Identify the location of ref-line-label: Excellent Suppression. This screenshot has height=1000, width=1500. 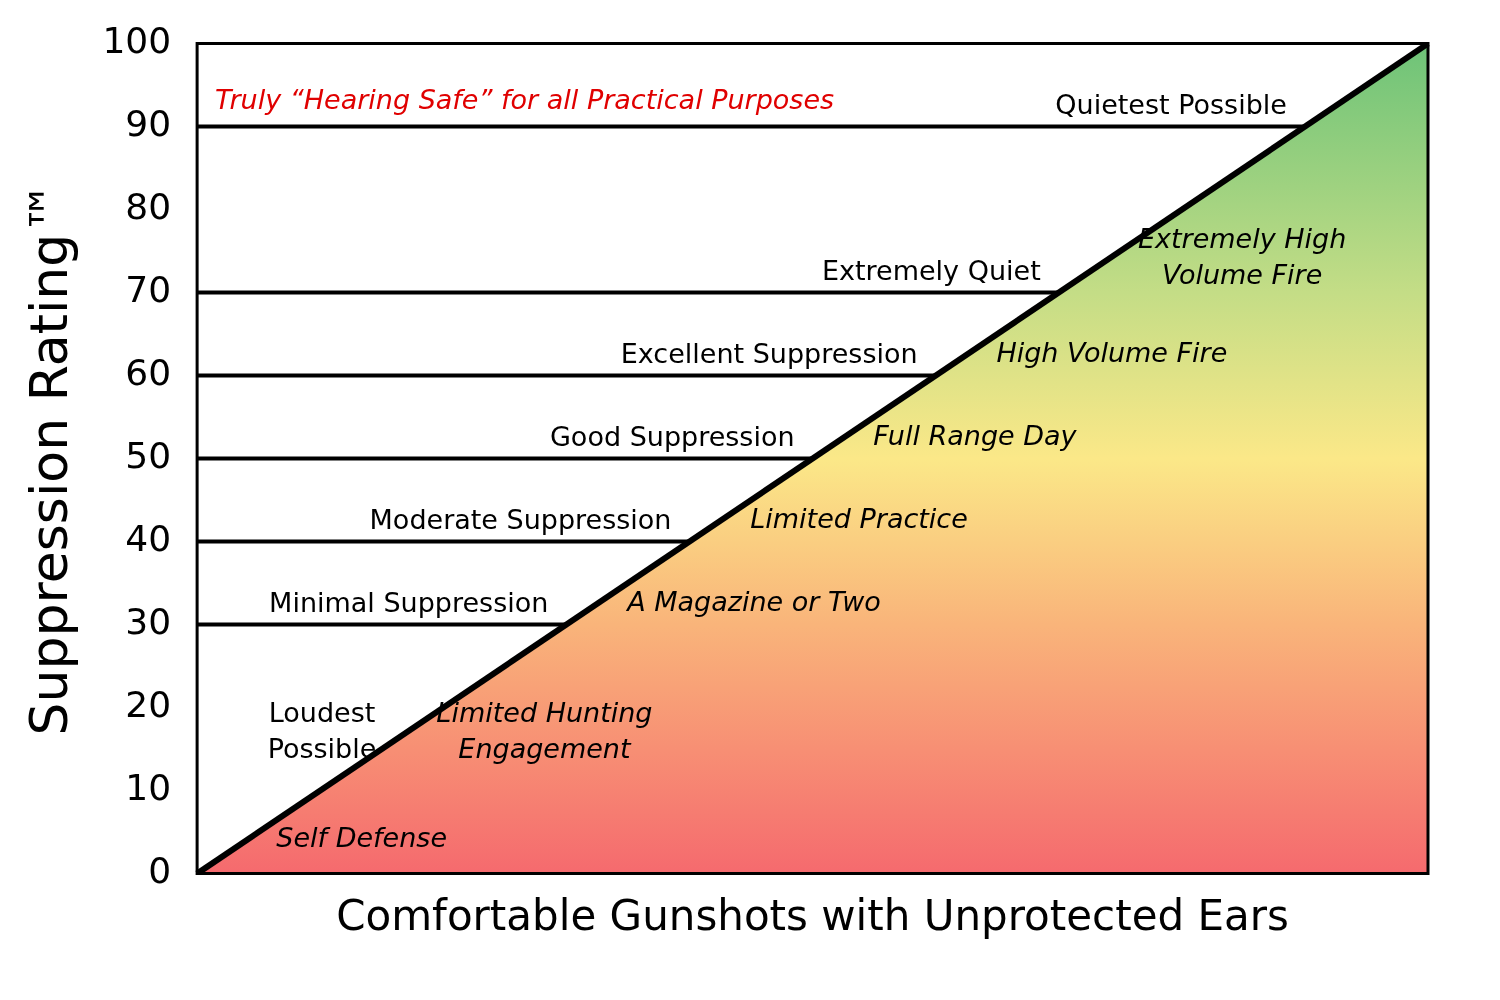
(769, 354).